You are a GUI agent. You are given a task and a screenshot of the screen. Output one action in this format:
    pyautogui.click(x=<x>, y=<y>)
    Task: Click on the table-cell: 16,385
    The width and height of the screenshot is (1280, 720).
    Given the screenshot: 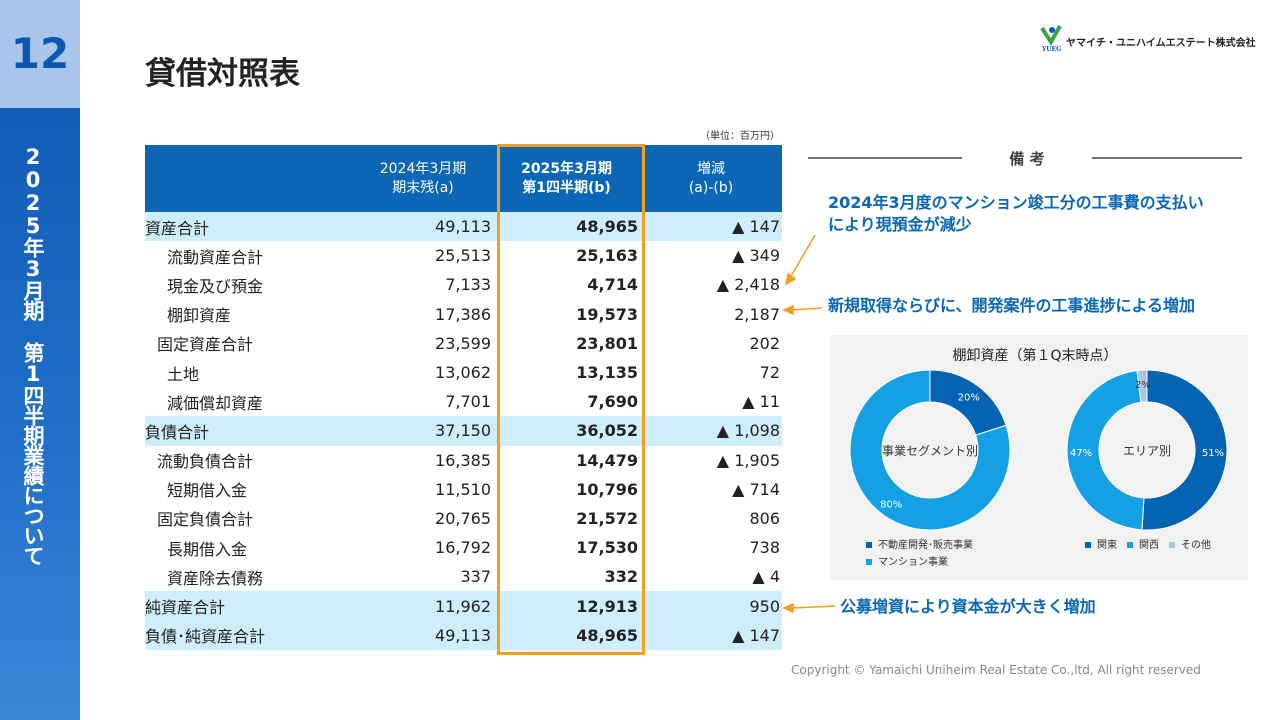 What is the action you would take?
    pyautogui.click(x=463, y=460)
    